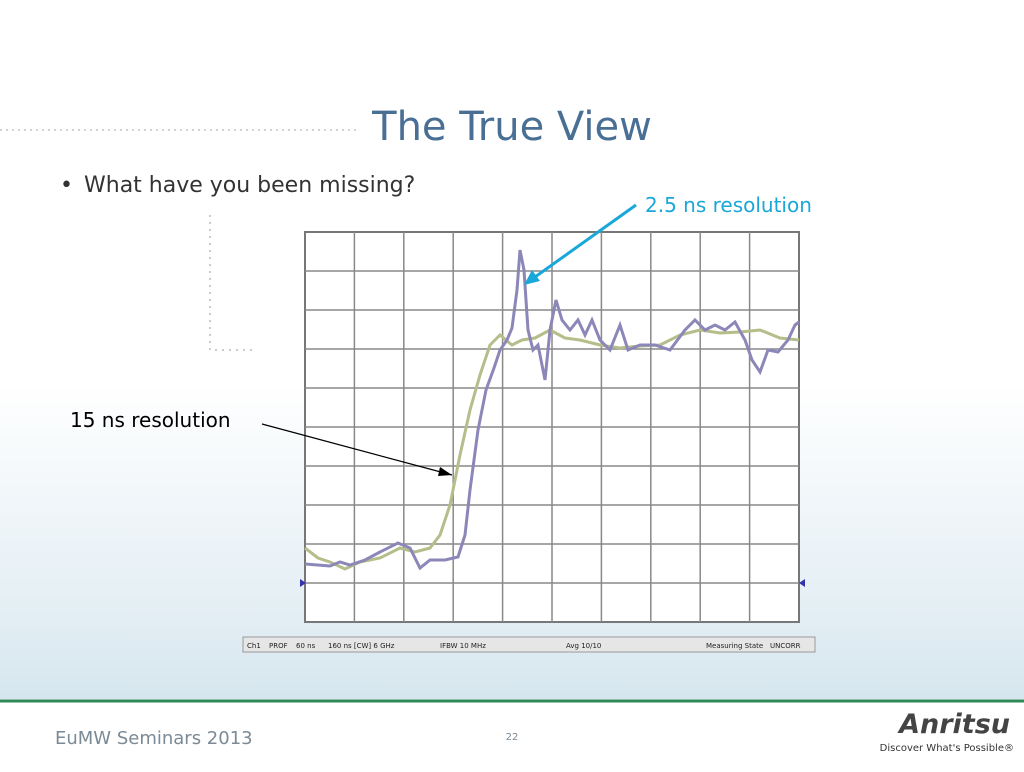 The width and height of the screenshot is (1024, 772). I want to click on tagline: Discover What's Possible®, so click(947, 748).